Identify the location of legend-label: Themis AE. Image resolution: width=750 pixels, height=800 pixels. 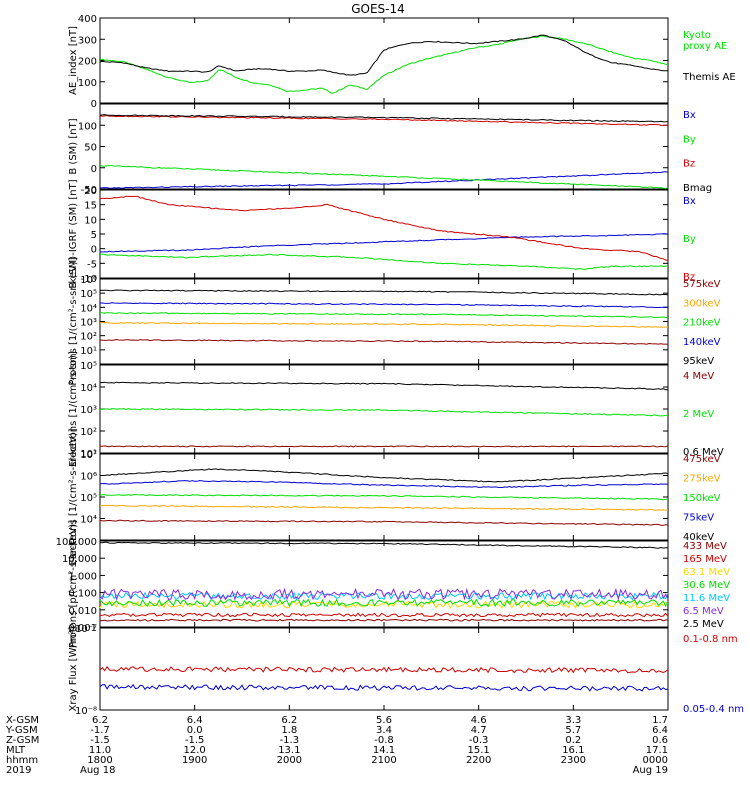
(709, 77).